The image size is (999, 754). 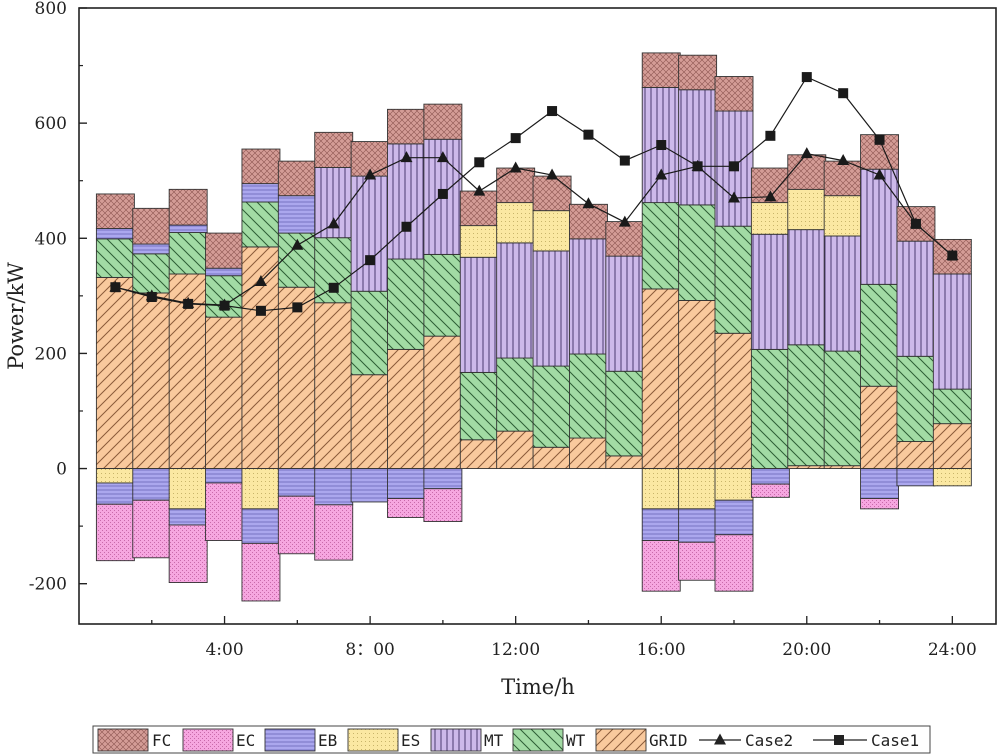 What do you see at coordinates (333, 287) in the screenshot?
I see `marker-case1-h7` at bounding box center [333, 287].